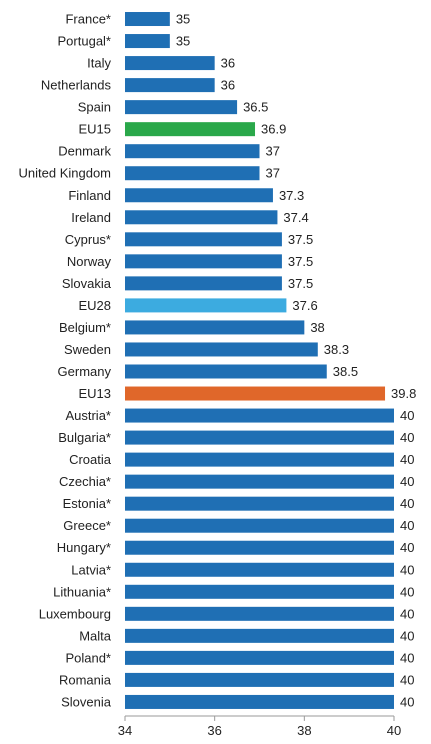 The image size is (431, 744). Describe the element at coordinates (82, 591) in the screenshot. I see `category-label-lithuania: Lithuania*` at that location.